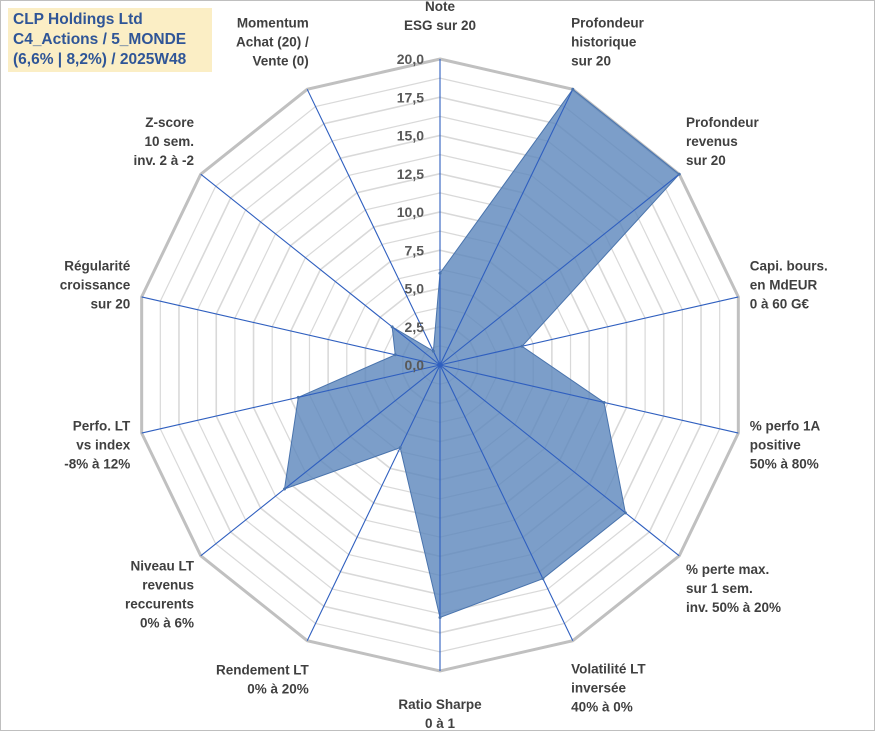 Image resolution: width=875 pixels, height=731 pixels. What do you see at coordinates (415, 327) in the screenshot?
I see `tick-label: 2,5` at bounding box center [415, 327].